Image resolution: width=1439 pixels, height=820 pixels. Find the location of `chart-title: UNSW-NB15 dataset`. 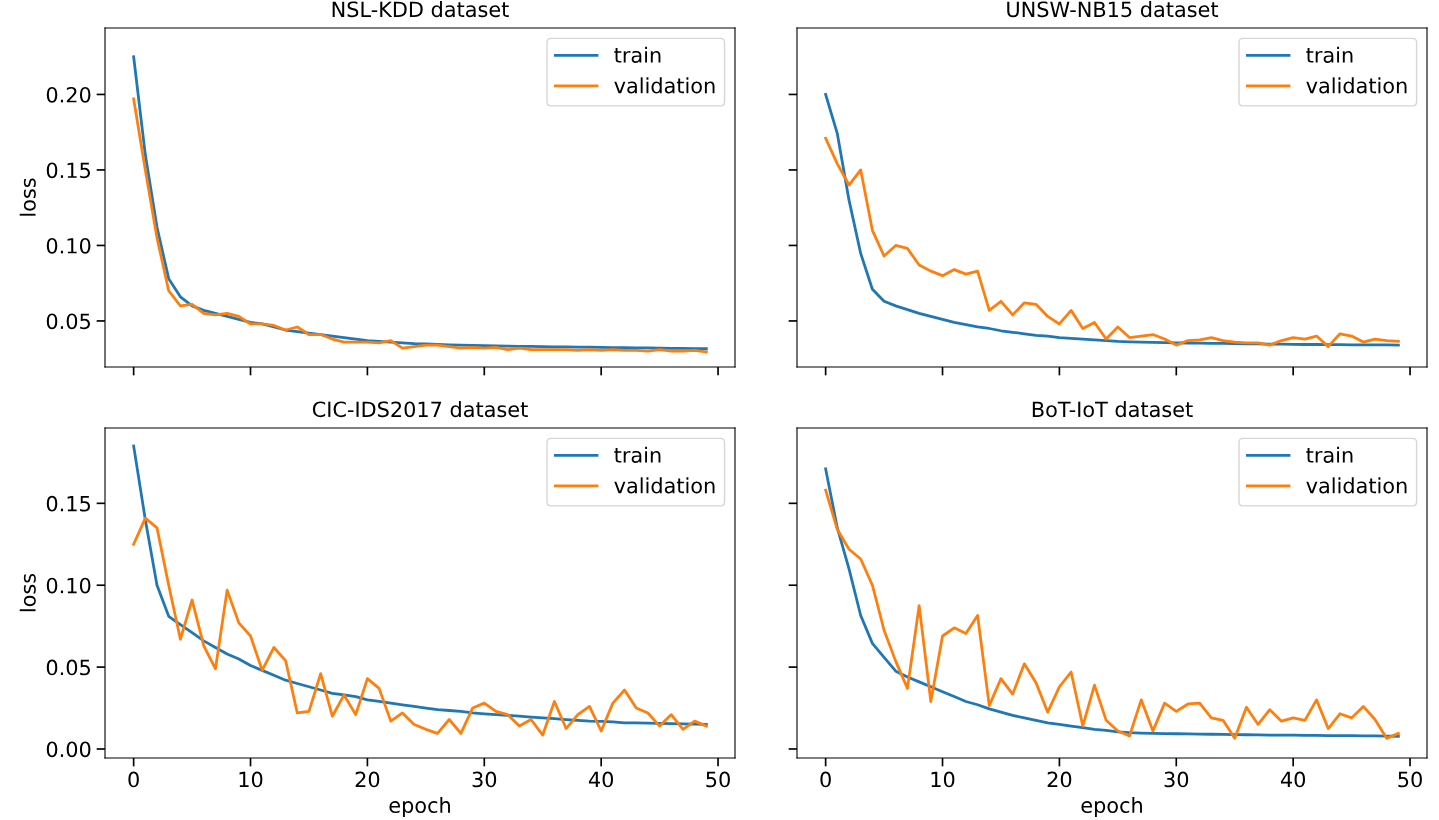

chart-title: UNSW-NB15 dataset is located at coordinates (1113, 9).